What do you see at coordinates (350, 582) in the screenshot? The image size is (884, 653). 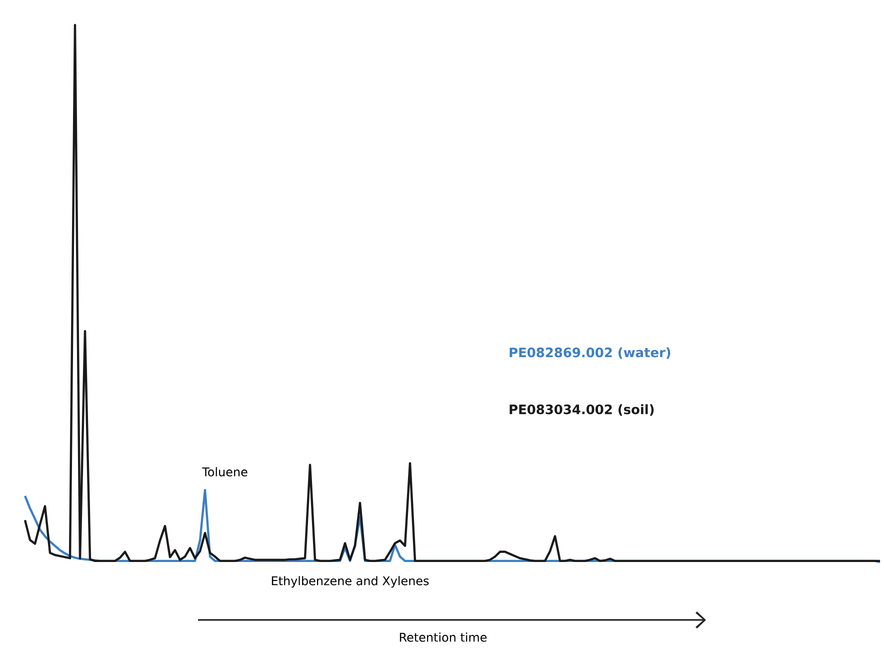 I see `text: Ethylbenzene and Xylenes` at bounding box center [350, 582].